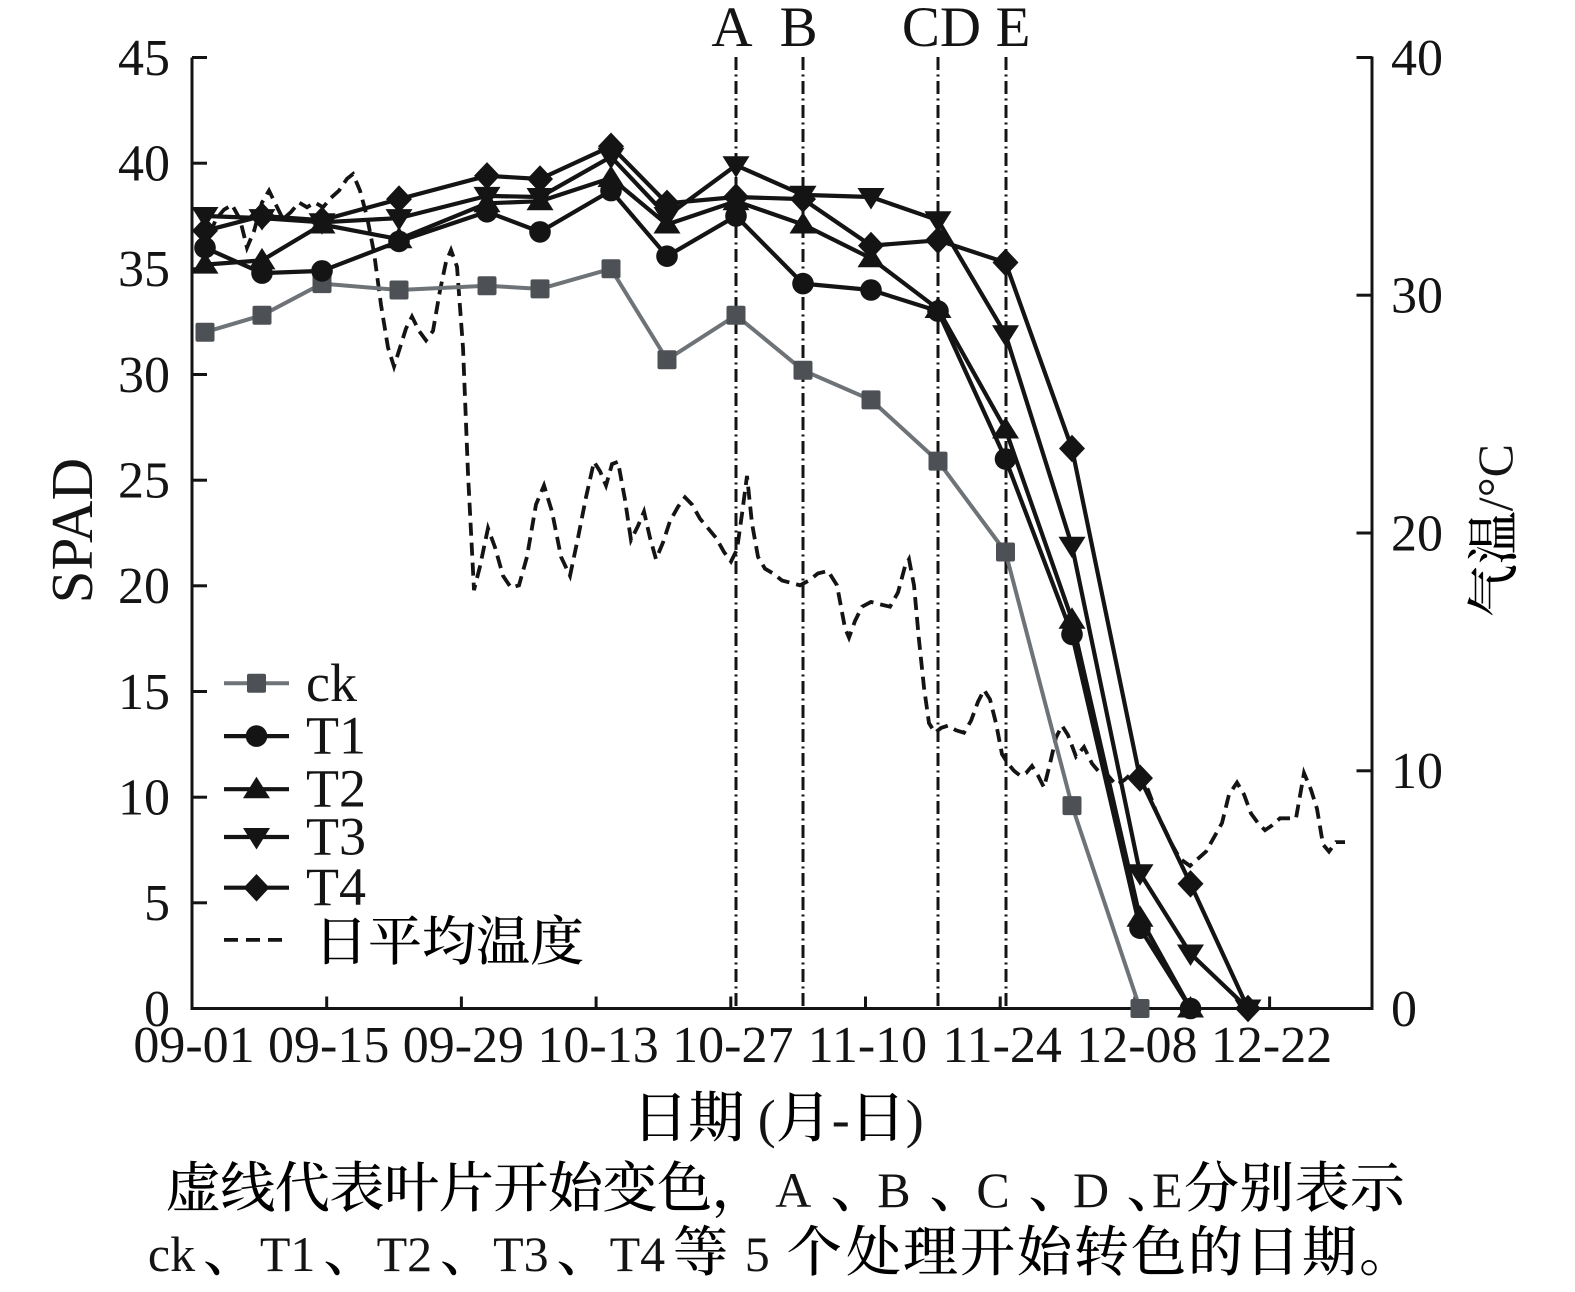  Describe the element at coordinates (1002, 1045) in the screenshot. I see `svg-text: 11-24` at that location.